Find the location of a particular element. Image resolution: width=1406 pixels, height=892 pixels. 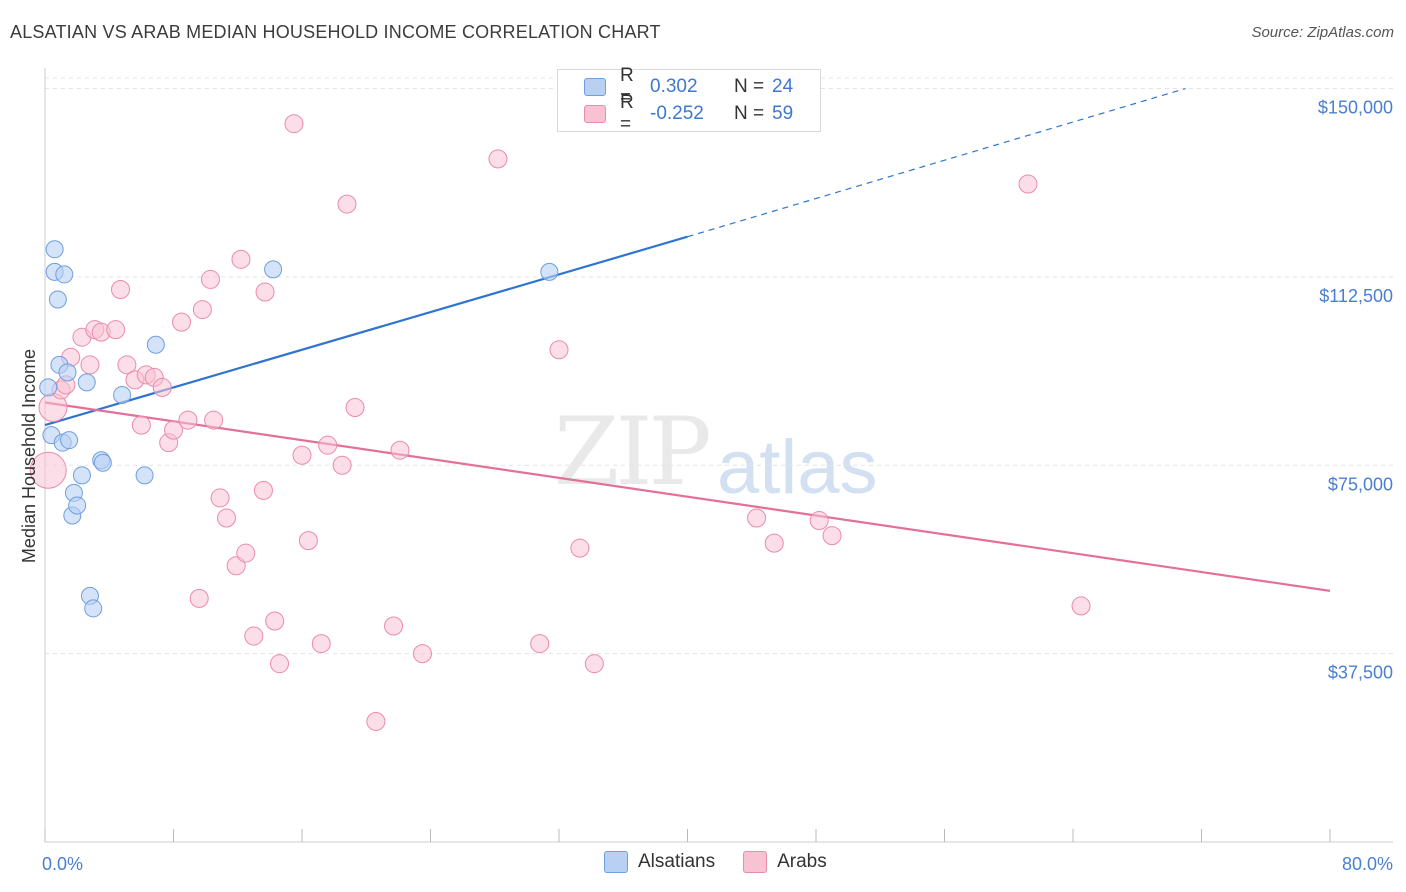

trend-line-alsatians-extension is located at coordinates (936, 162).